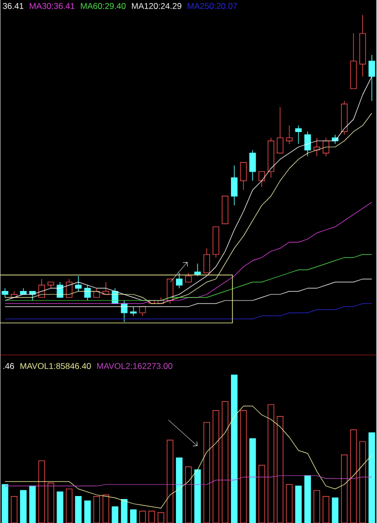  I want to click on text: MA250:20.07, so click(213, 6).